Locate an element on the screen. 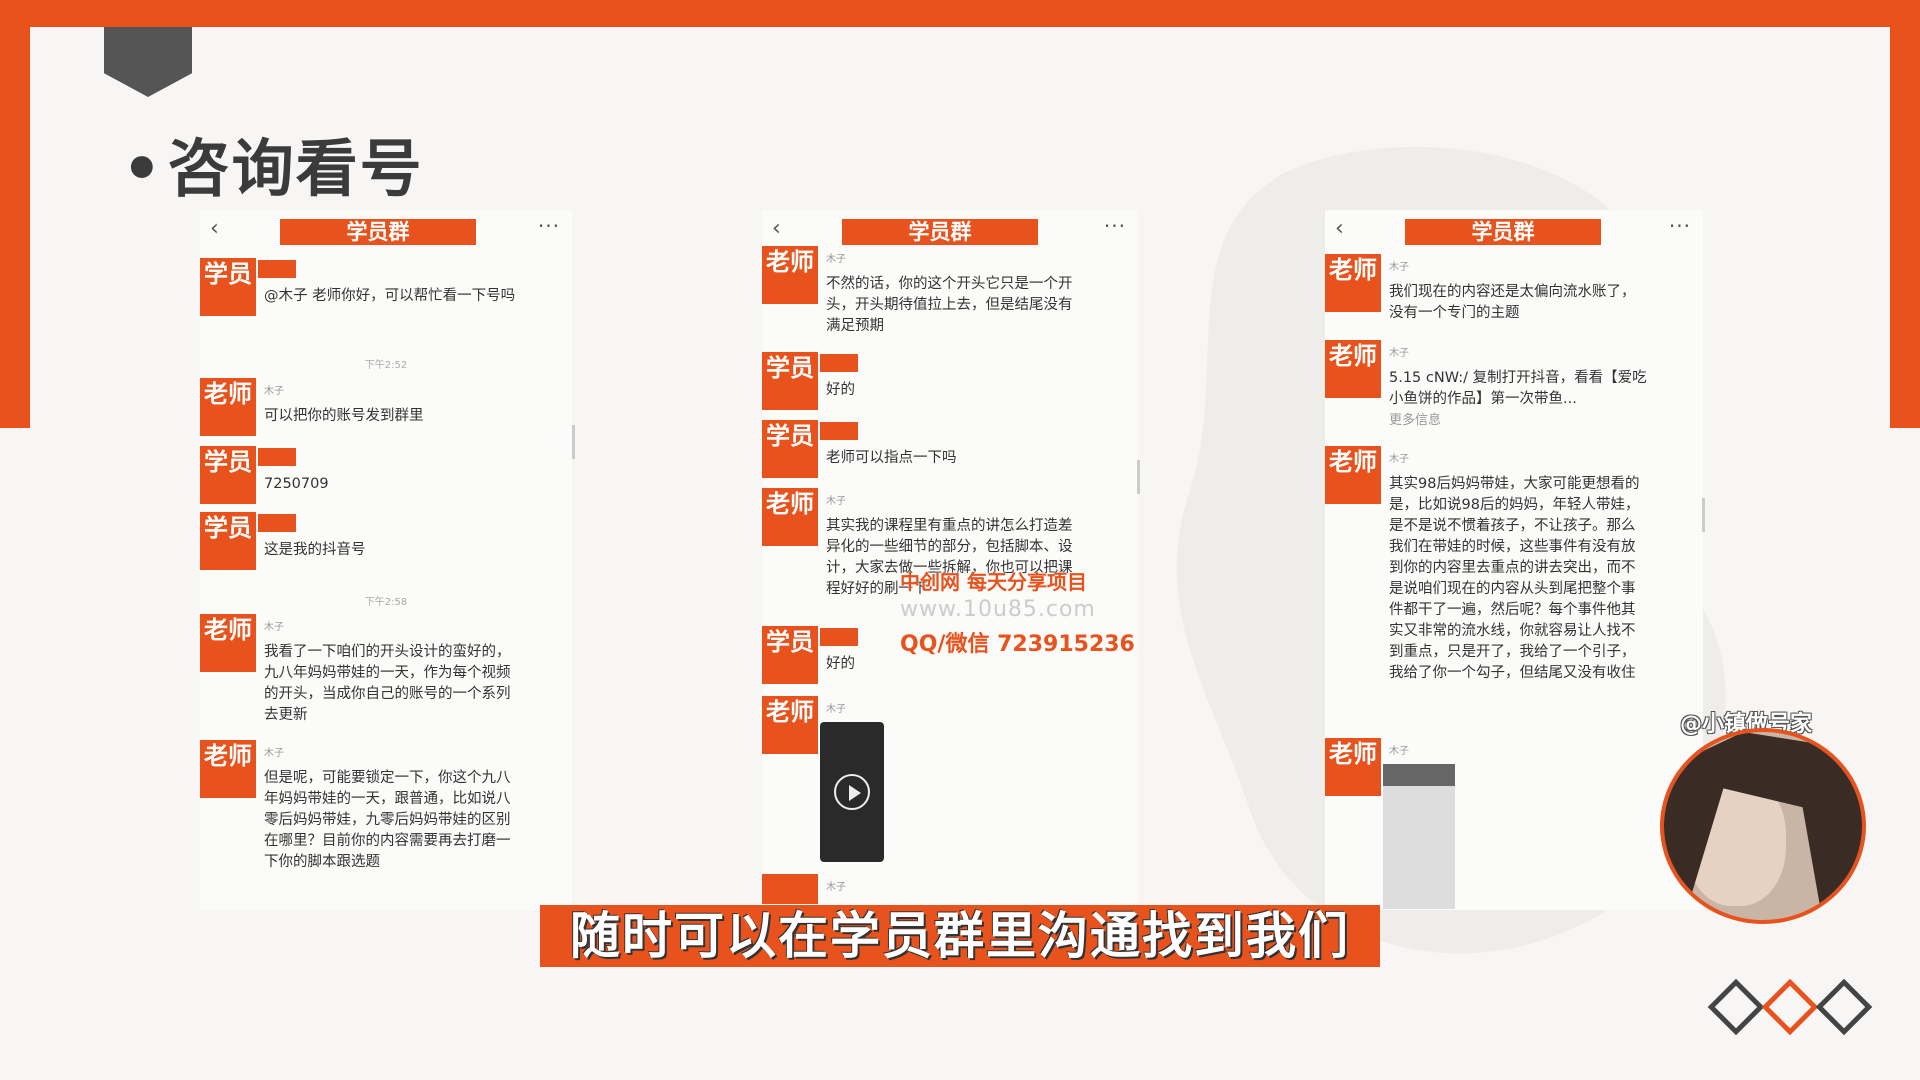 The width and height of the screenshot is (1920, 1080). play-icon is located at coordinates (852, 792).